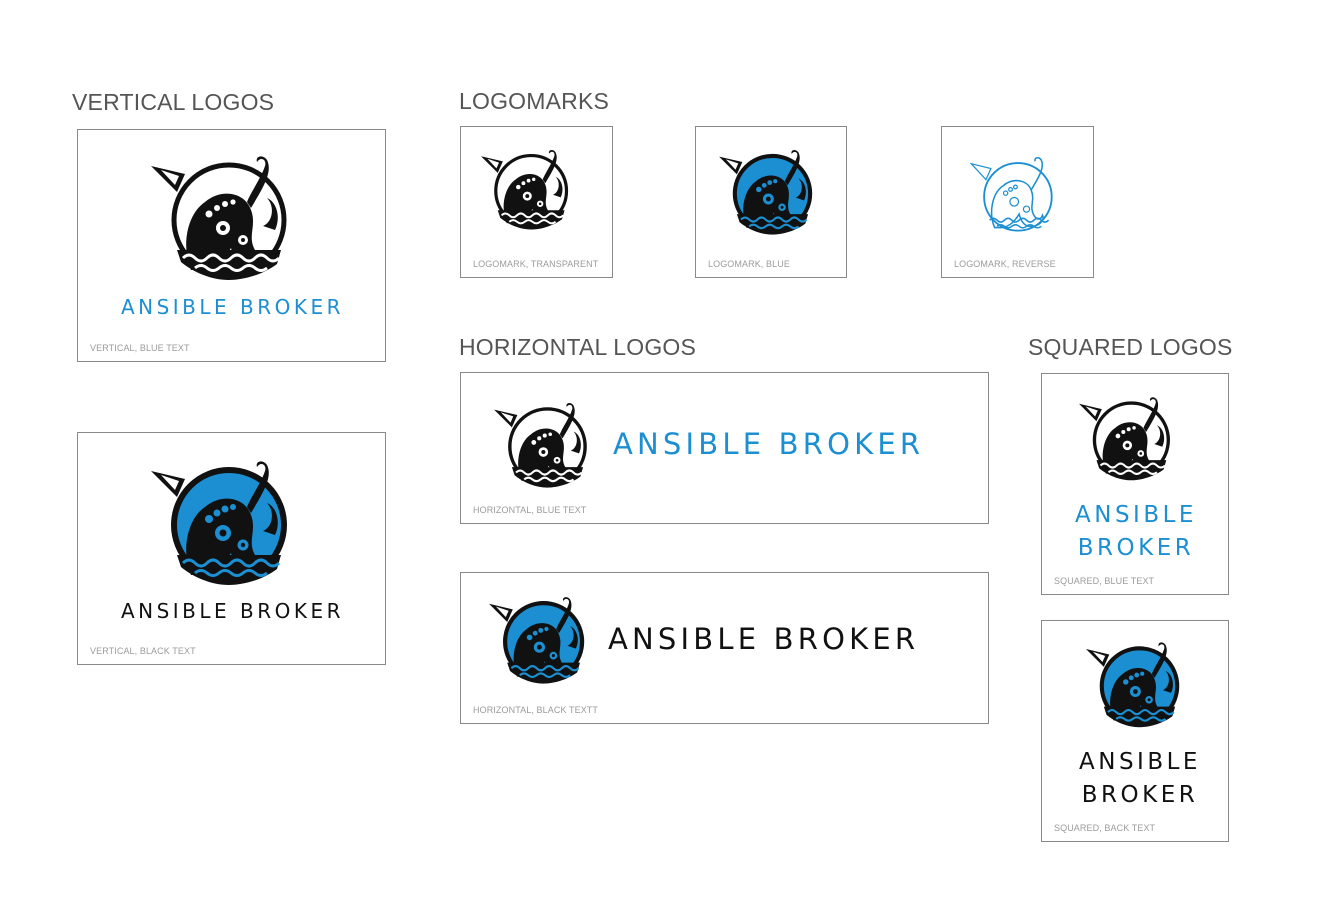 The width and height of the screenshot is (1341, 919). Describe the element at coordinates (578, 347) in the screenshot. I see `section-title-horizontal: HORIZONTAL LOGOS` at that location.